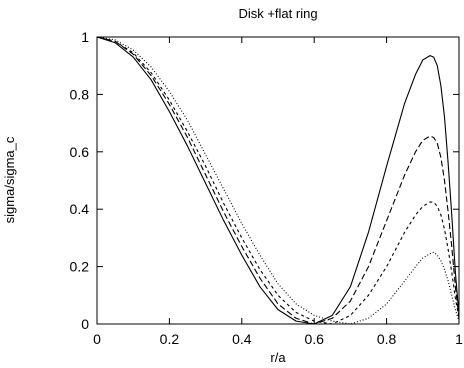  Describe the element at coordinates (170, 339) in the screenshot. I see `x-tick-label: 0.2` at that location.